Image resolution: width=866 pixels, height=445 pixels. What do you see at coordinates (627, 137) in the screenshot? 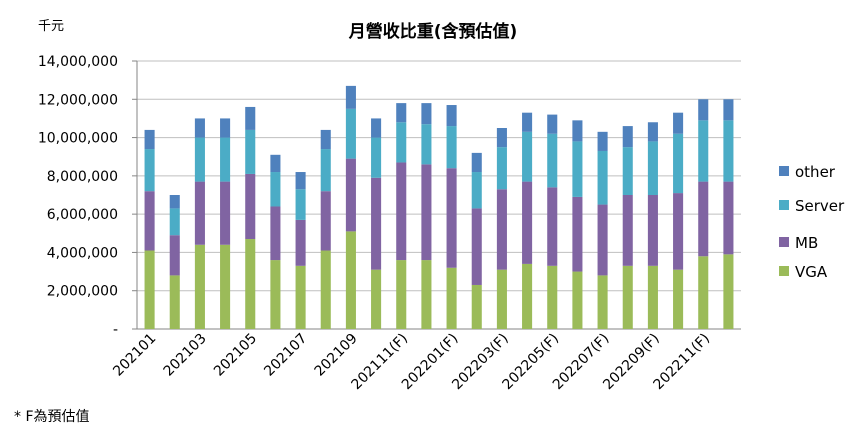
I see `bar-other-202208f` at bounding box center [627, 137].